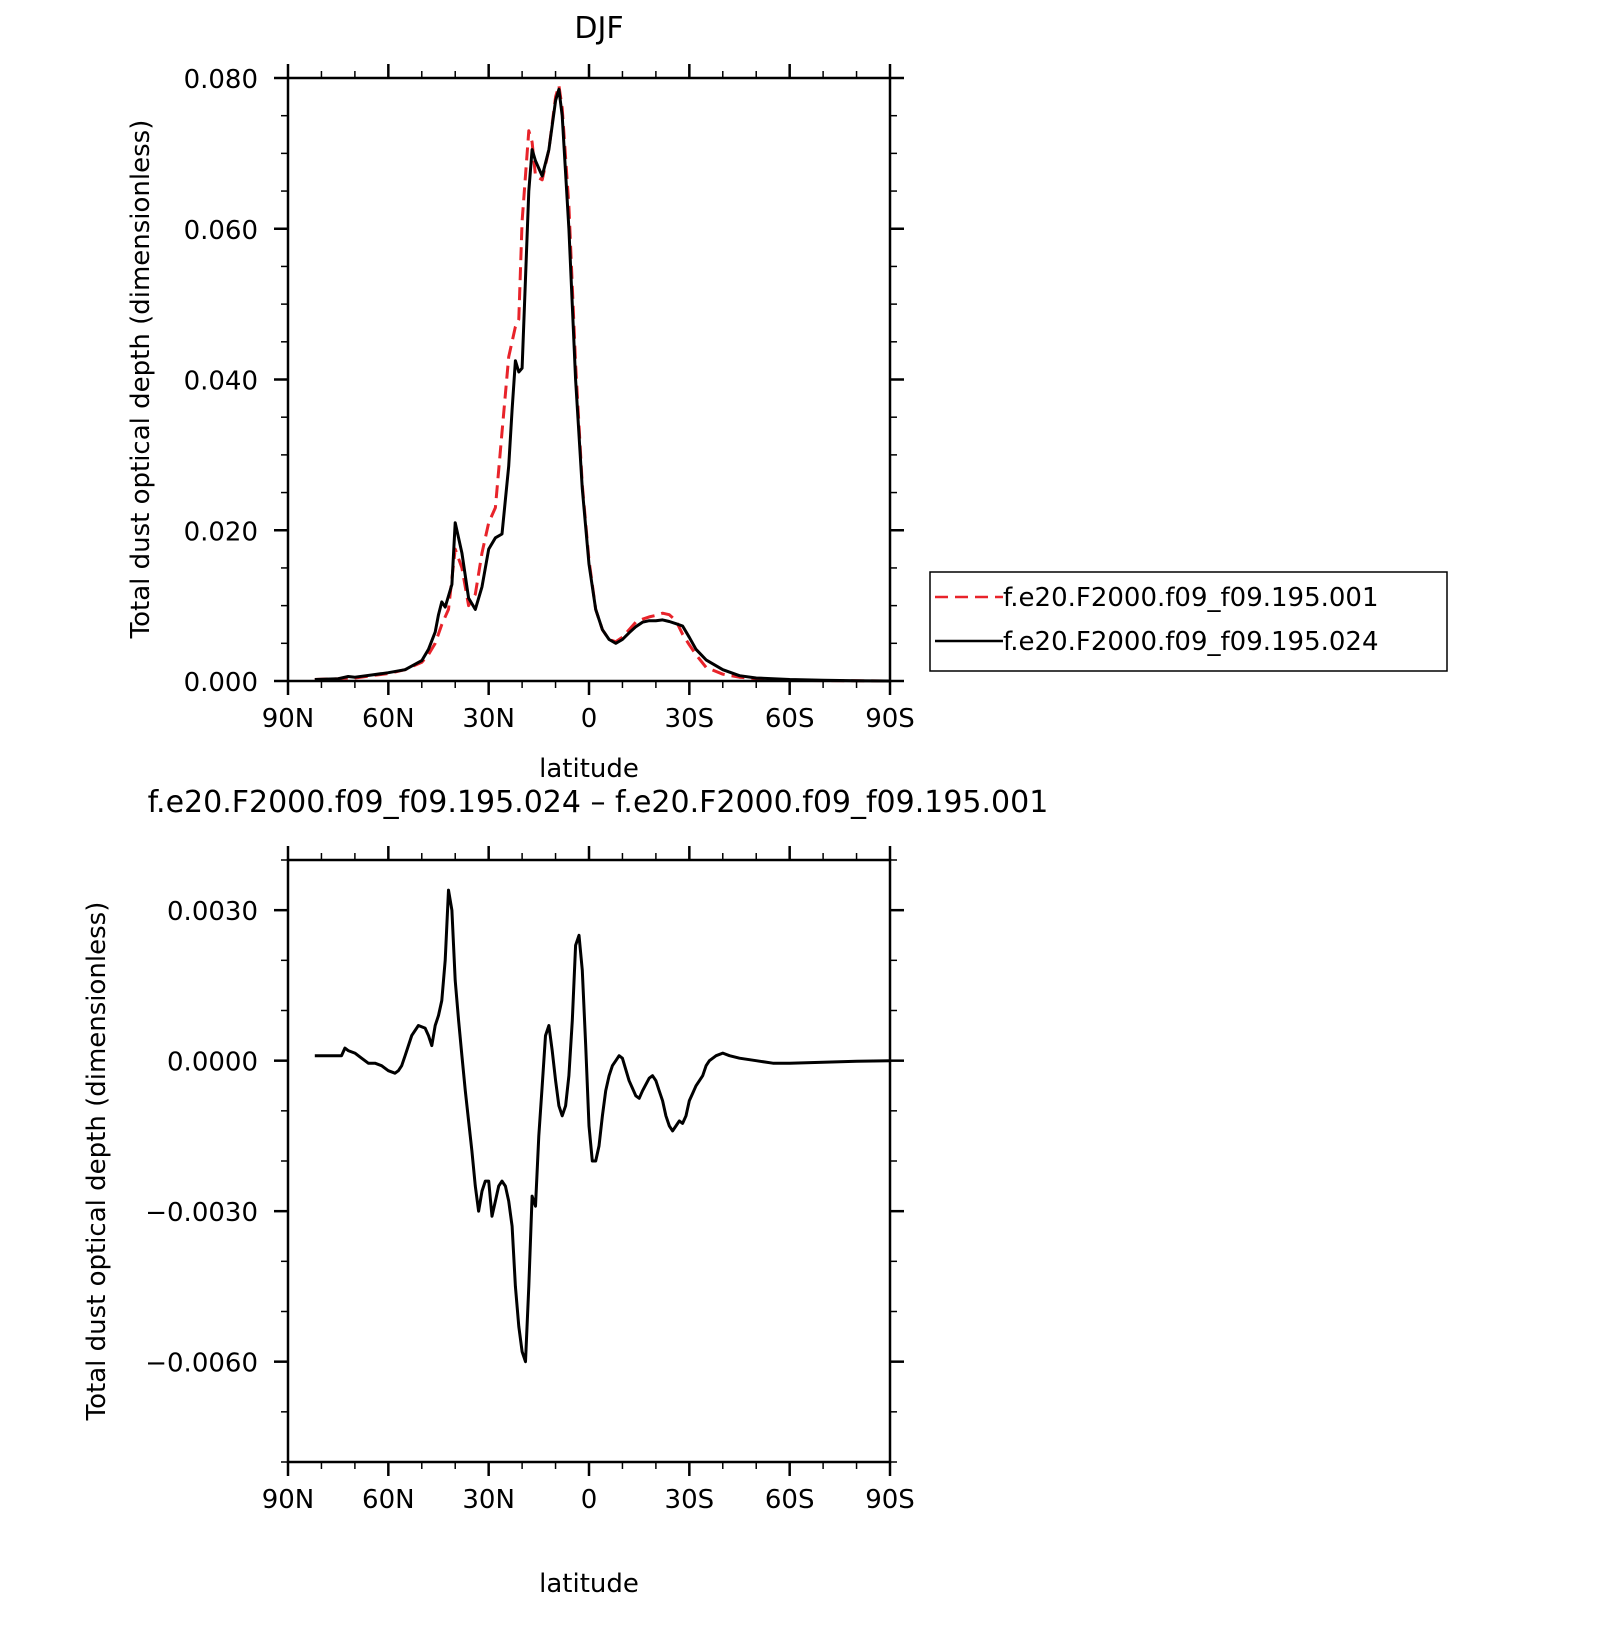  What do you see at coordinates (221, 532) in the screenshot?
I see `top-chart-y-tick-label: 0.020` at bounding box center [221, 532].